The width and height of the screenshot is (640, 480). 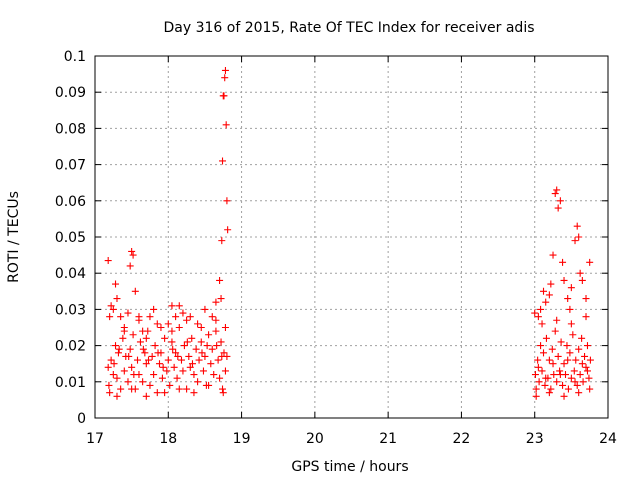 What do you see at coordinates (242, 439) in the screenshot?
I see `x-tick-label: 19` at bounding box center [242, 439].